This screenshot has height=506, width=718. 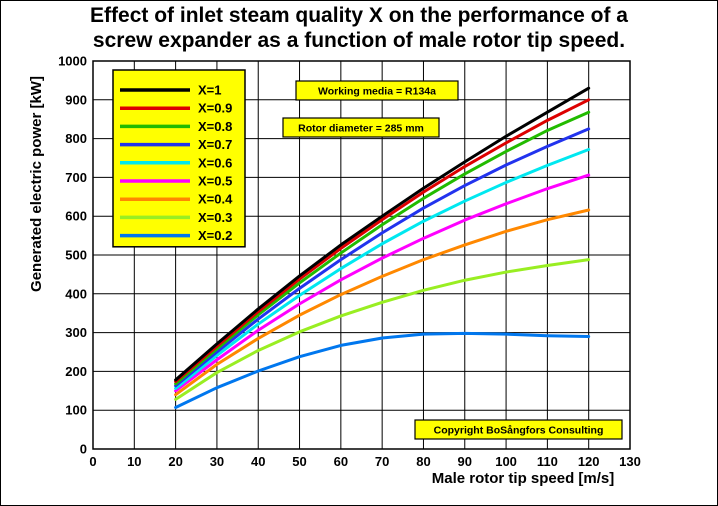 What do you see at coordinates (215, 181) in the screenshot?
I see `legend-label: X=0.5` at bounding box center [215, 181].